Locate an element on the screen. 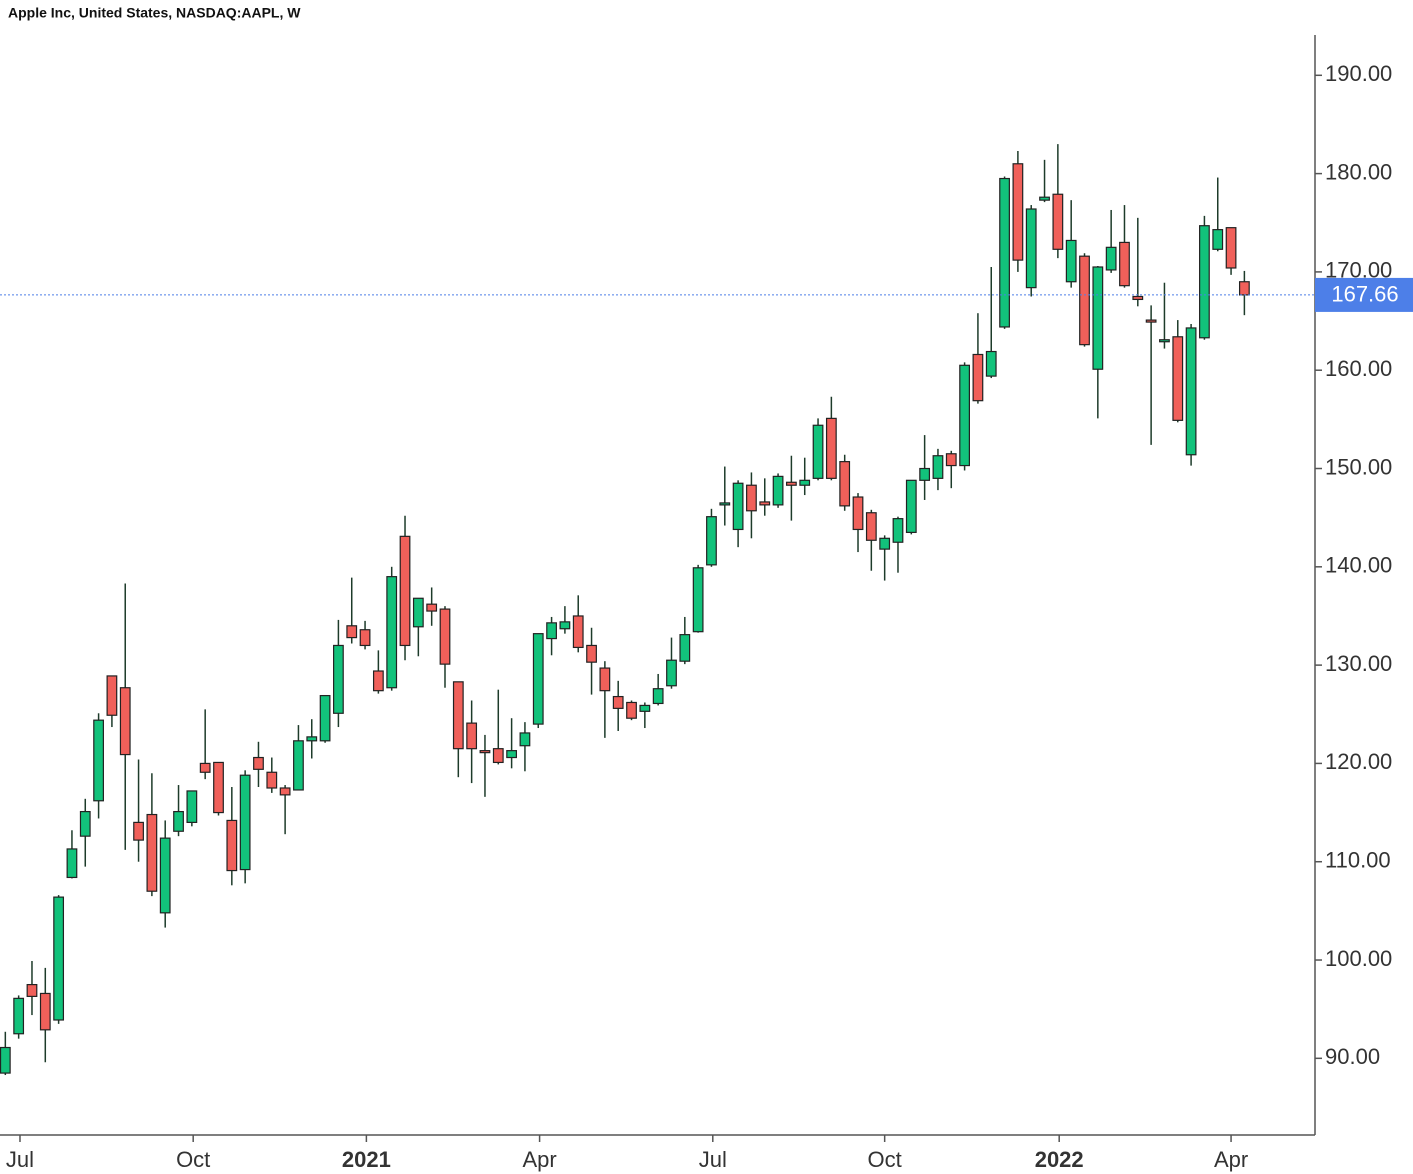 The height and width of the screenshot is (1174, 1413). y-tick-label: 130.00 is located at coordinates (1358, 663).